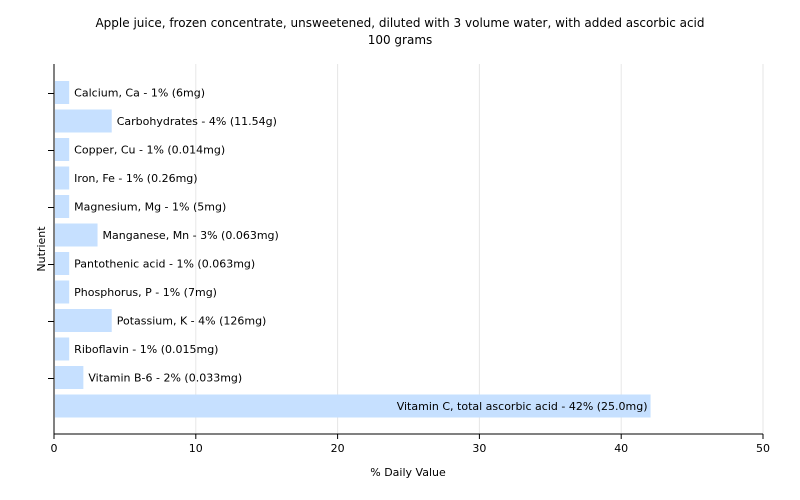 The width and height of the screenshot is (800, 500). I want to click on x-tick-label: 50, so click(763, 448).